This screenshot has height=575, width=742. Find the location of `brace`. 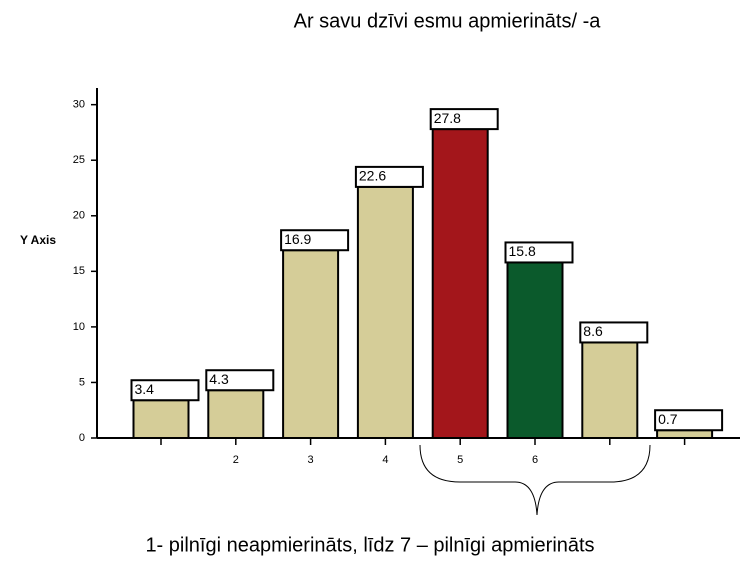

brace is located at coordinates (535, 480).